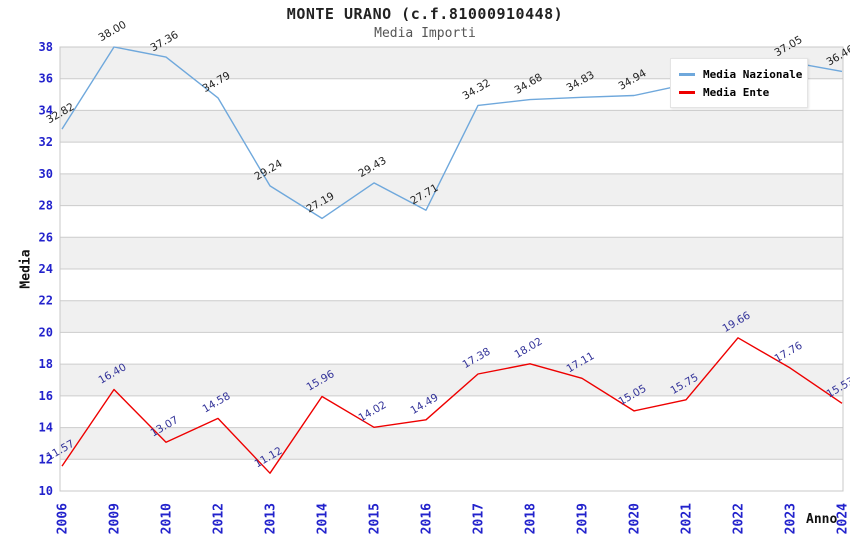 Image resolution: width=850 pixels, height=550 pixels. What do you see at coordinates (26, 269) in the screenshot?
I see `y-axis-title: Media` at bounding box center [26, 269].